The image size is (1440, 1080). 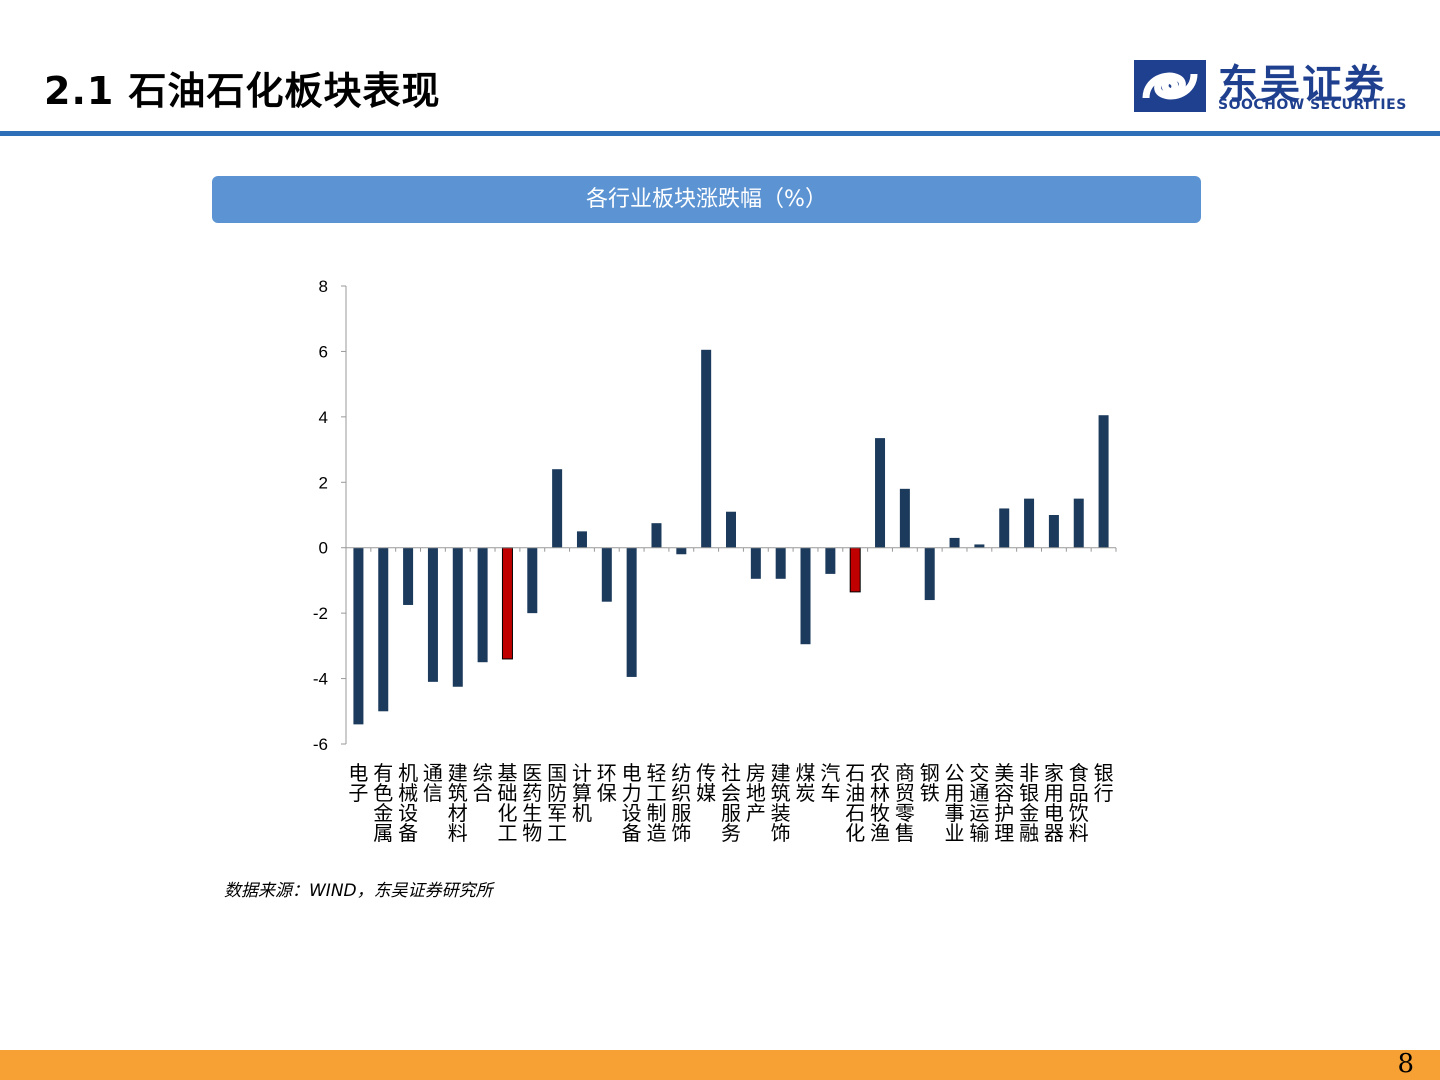 I want to click on x-tick-label: 非银金融, so click(x=1029, y=803).